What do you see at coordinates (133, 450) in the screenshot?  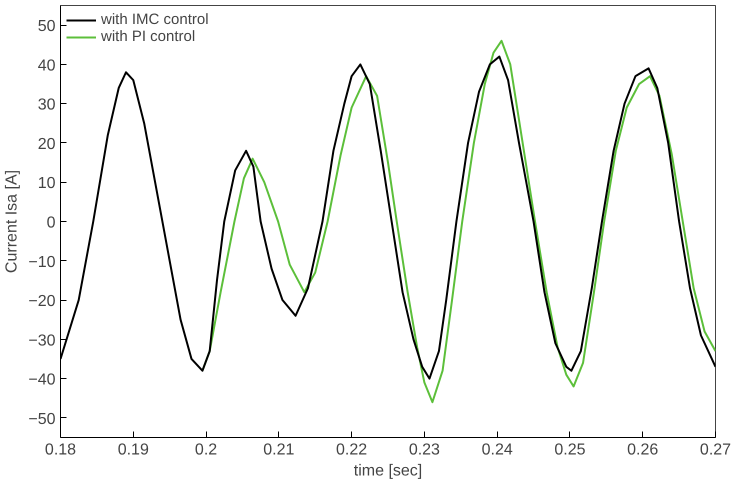 I see `x-tick-label: 0.19` at bounding box center [133, 450].